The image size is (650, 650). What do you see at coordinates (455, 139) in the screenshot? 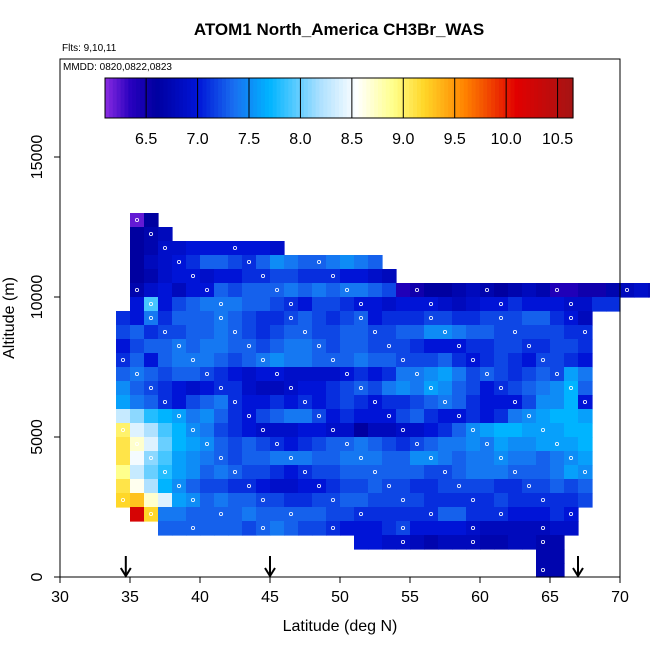
I see `colorbar-tick-label: 9.5` at bounding box center [455, 139].